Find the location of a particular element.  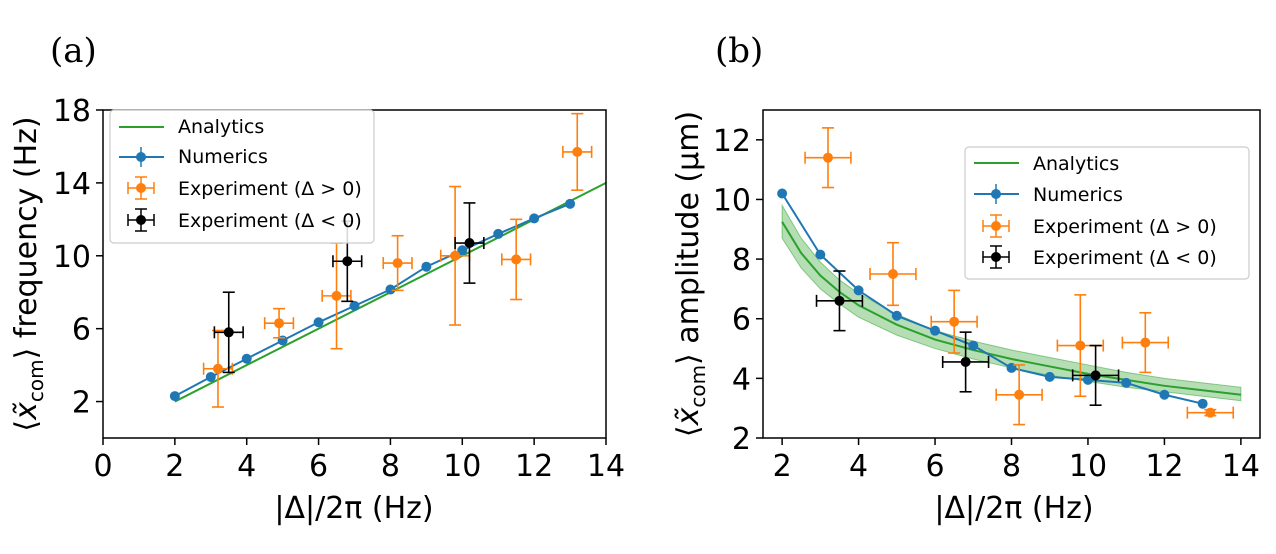

legend-b-exp-pos-swatch is located at coordinates (996, 226).